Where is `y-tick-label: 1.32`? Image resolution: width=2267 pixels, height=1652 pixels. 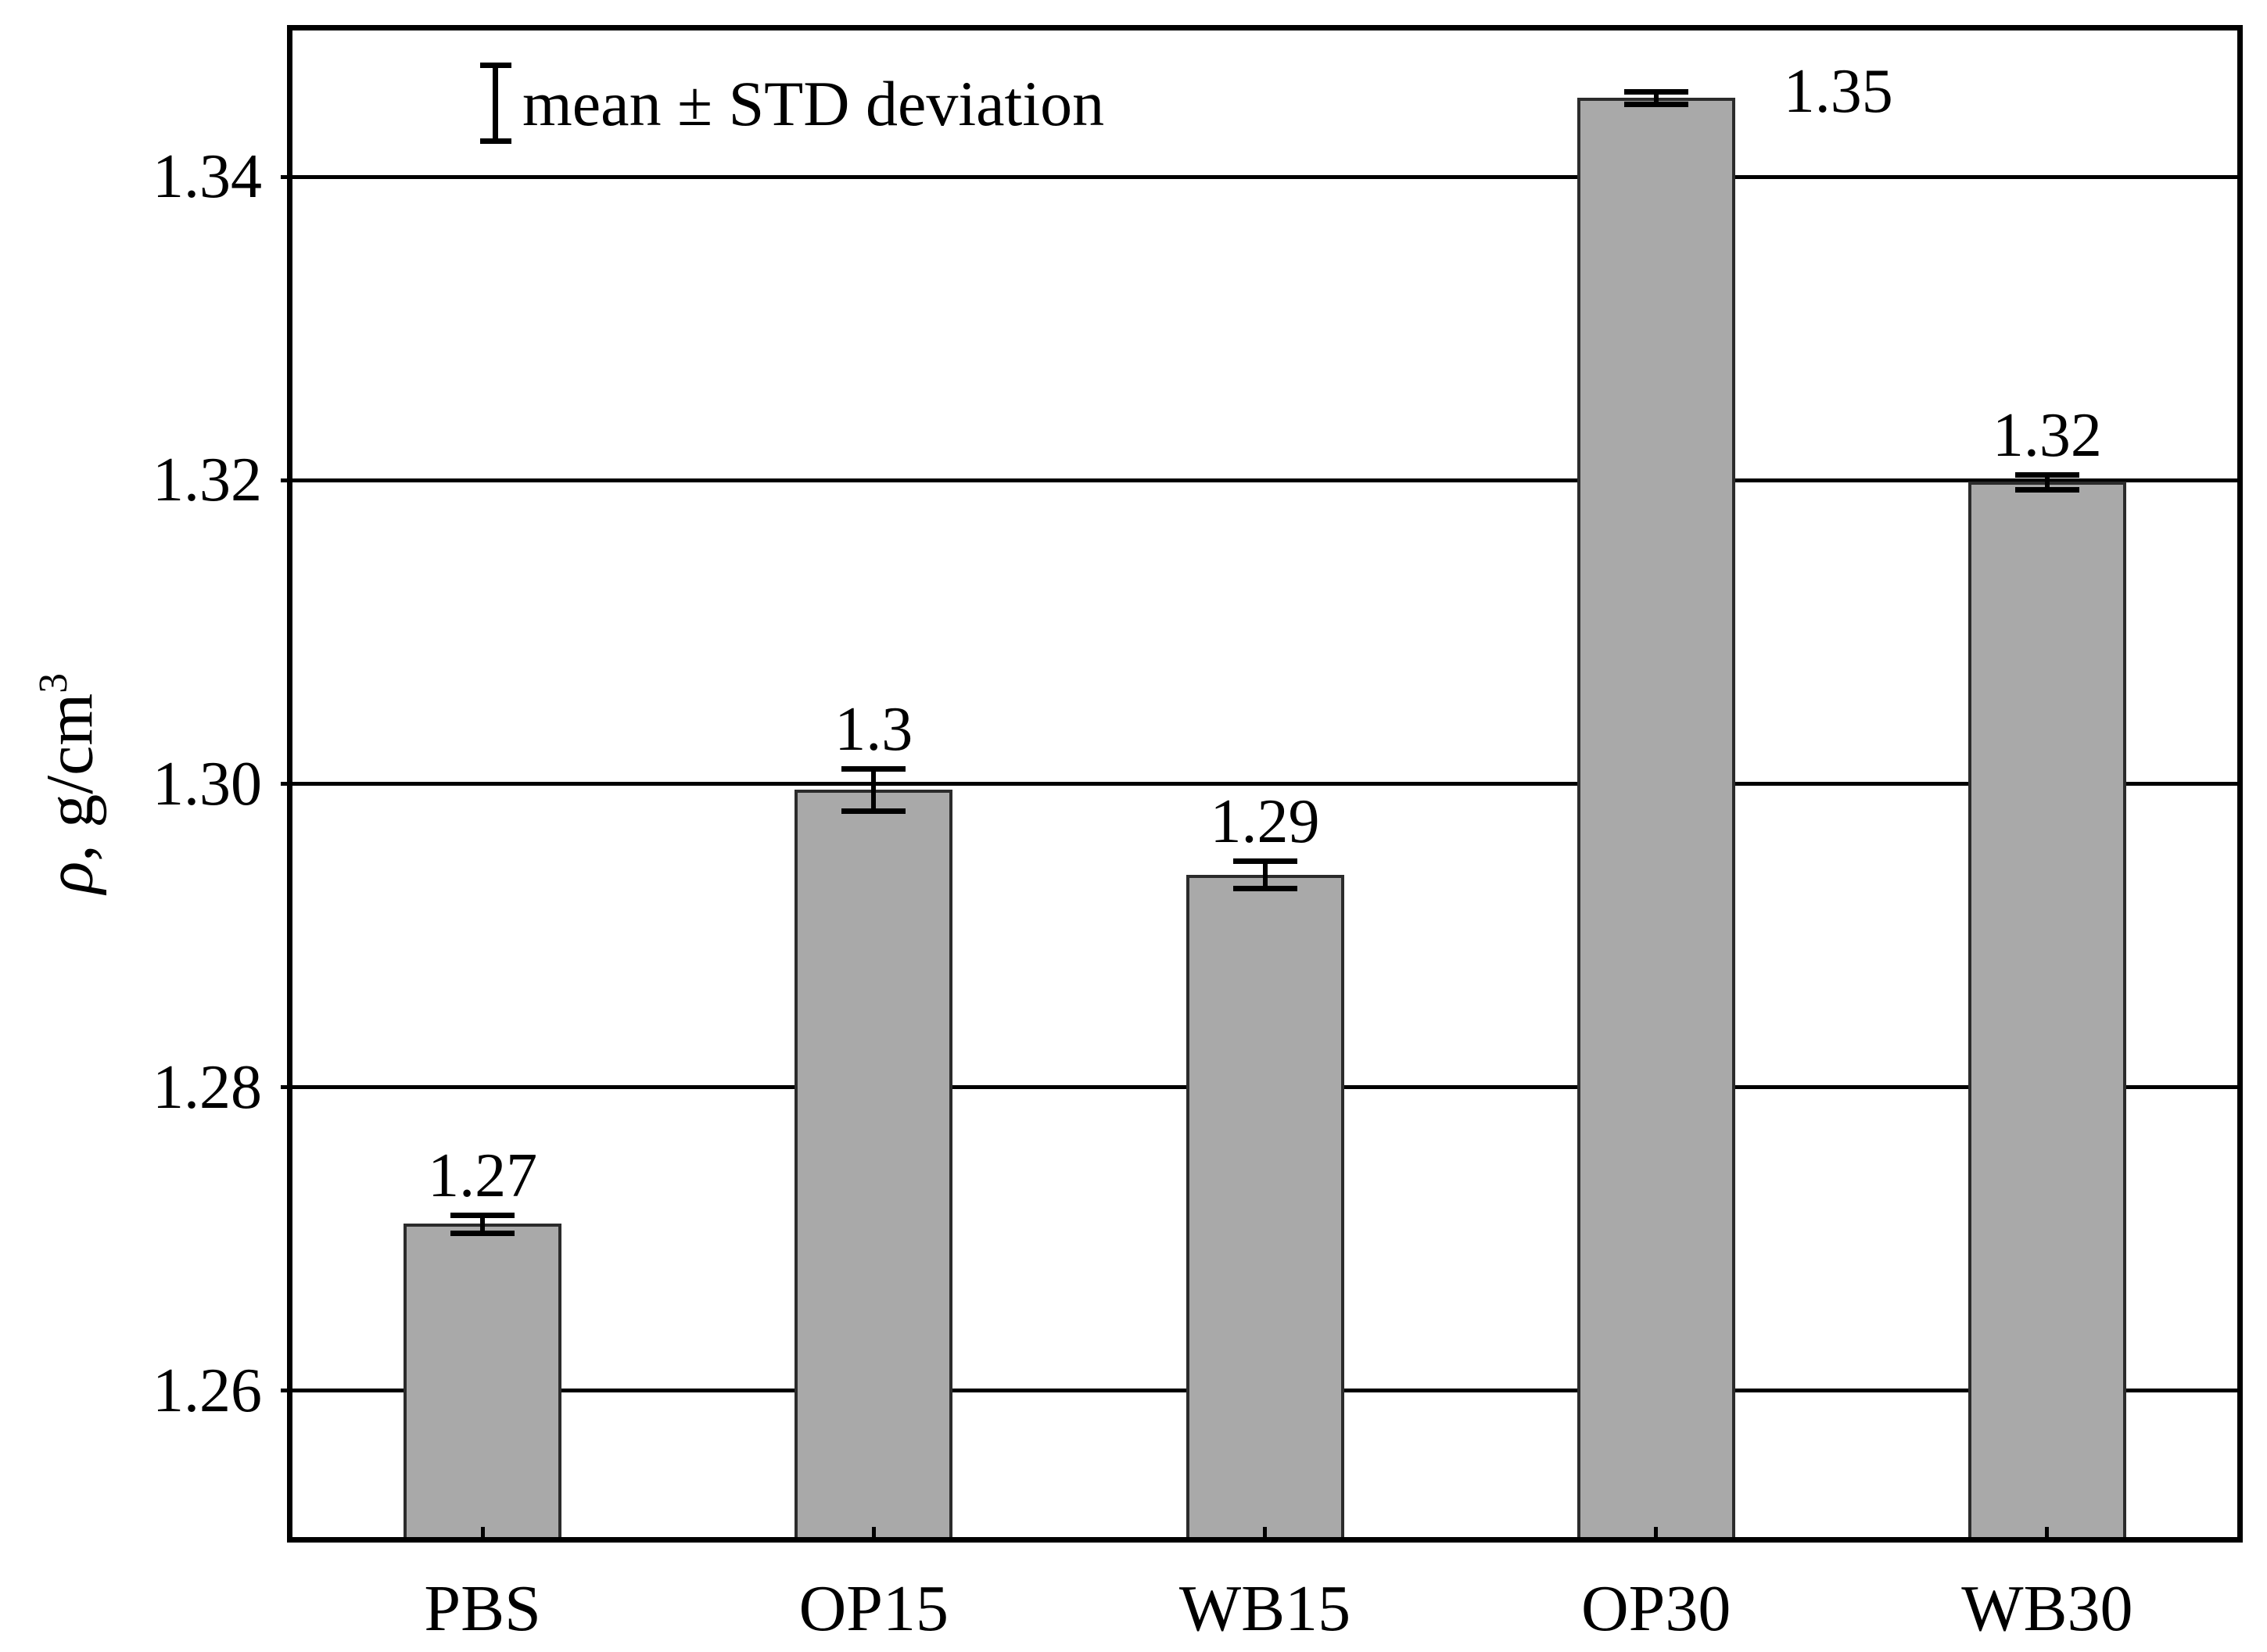
y-tick-label: 1.32 is located at coordinates (207, 481).